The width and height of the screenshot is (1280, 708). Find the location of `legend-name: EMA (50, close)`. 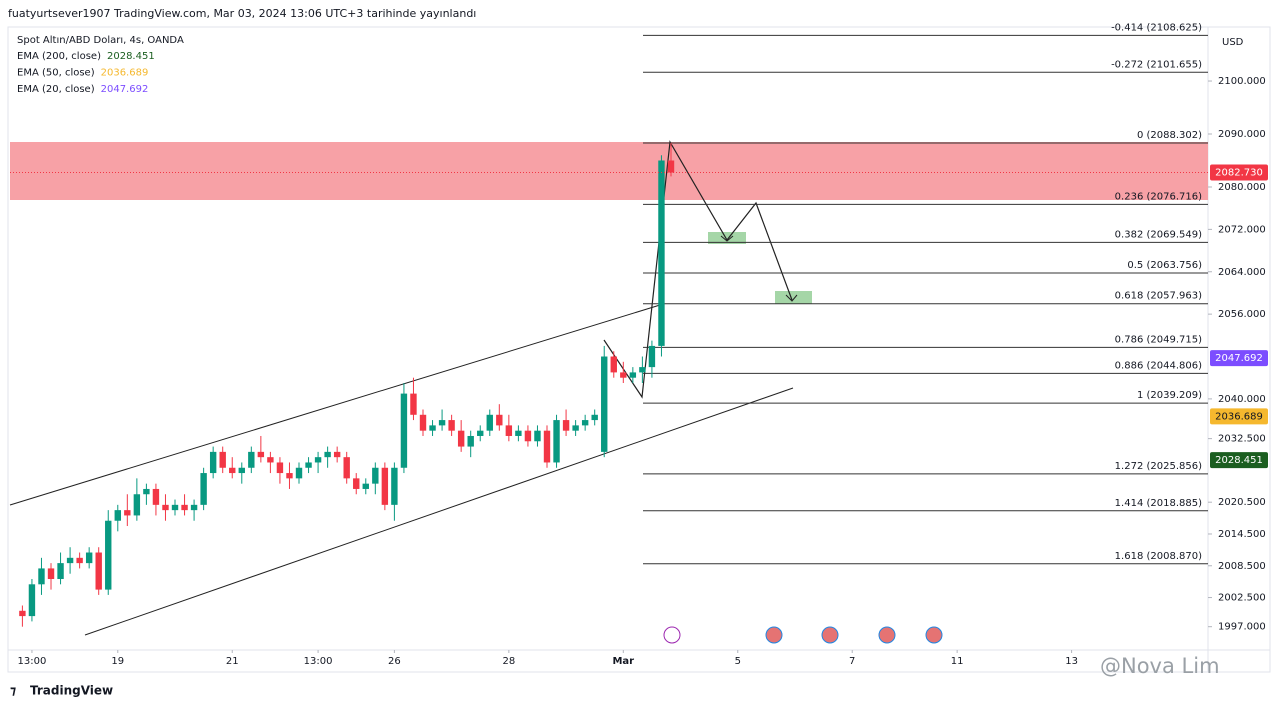

legend-name: EMA (50, close) is located at coordinates (56, 73).